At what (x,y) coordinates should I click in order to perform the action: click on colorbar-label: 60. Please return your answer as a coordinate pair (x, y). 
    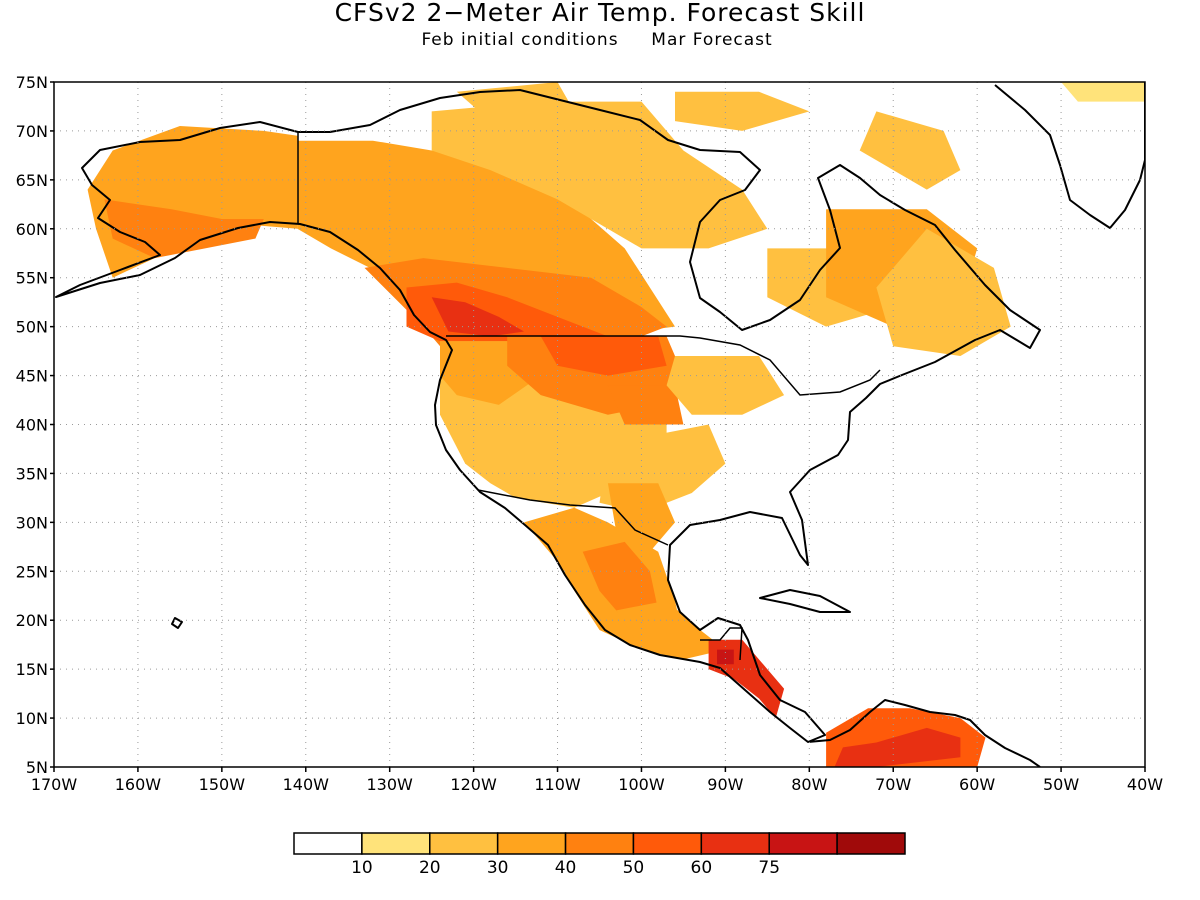
    Looking at the image, I should click on (702, 868).